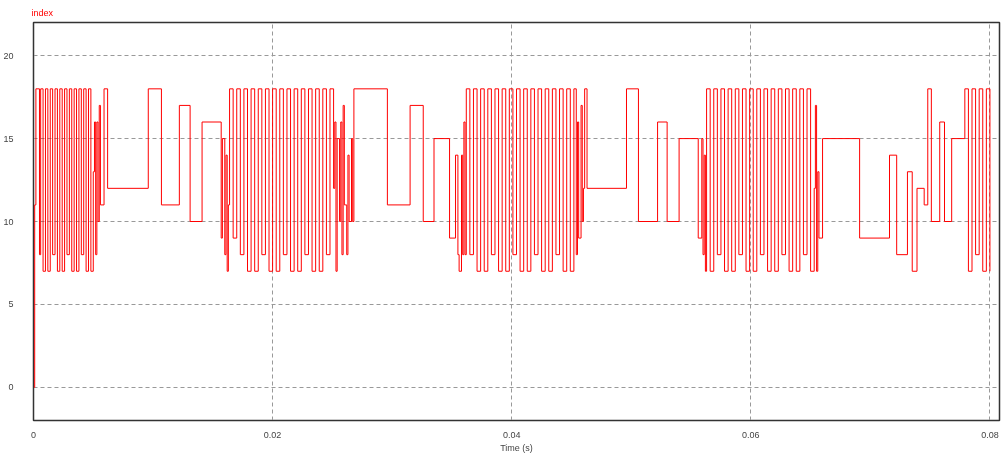 This screenshot has height=455, width=1003. Describe the element at coordinates (990, 434) in the screenshot. I see `x-tick-label: 0.08` at that location.